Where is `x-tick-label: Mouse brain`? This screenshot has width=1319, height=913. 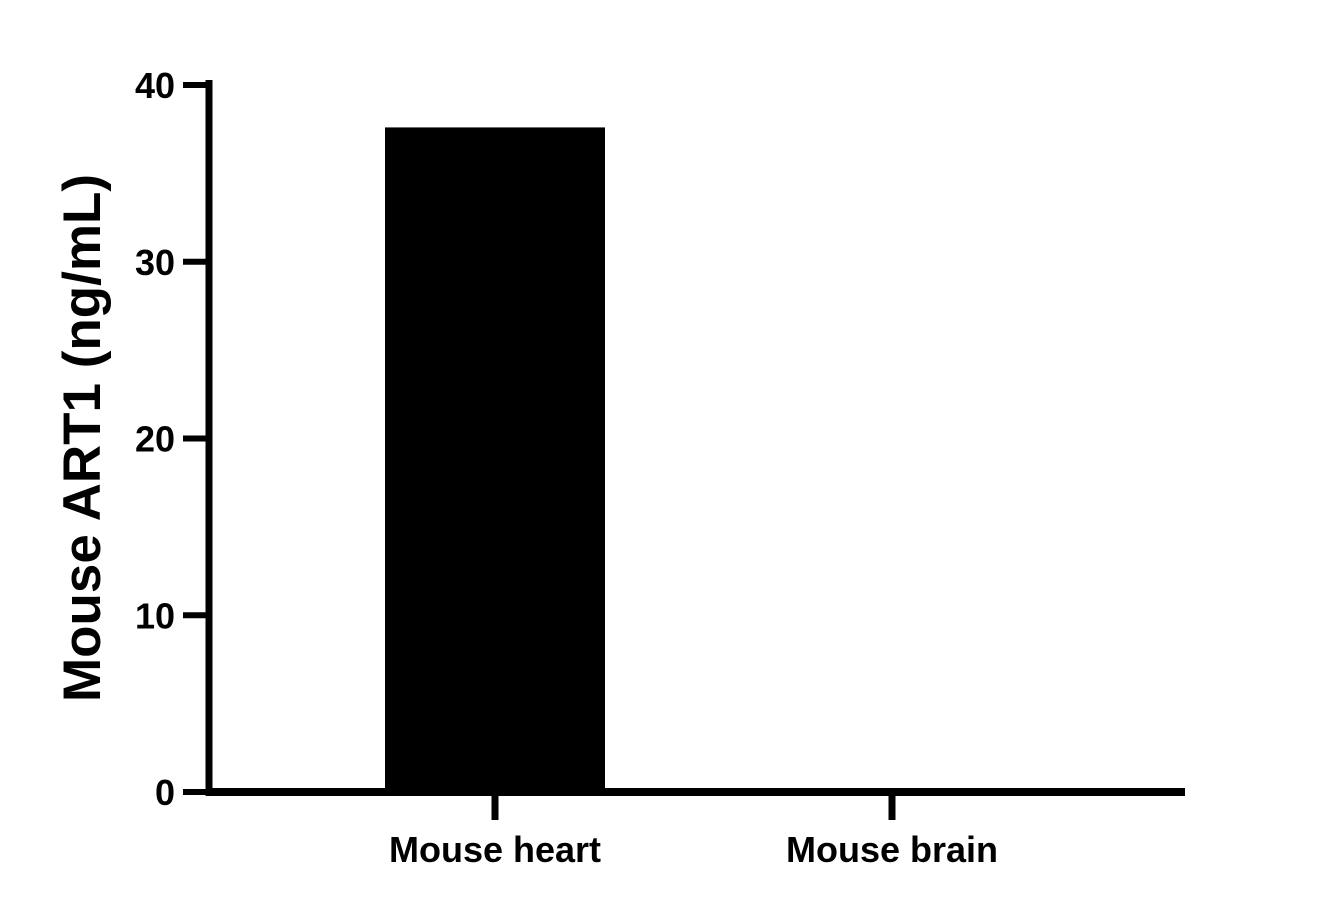
x-tick-label: Mouse brain is located at coordinates (892, 849).